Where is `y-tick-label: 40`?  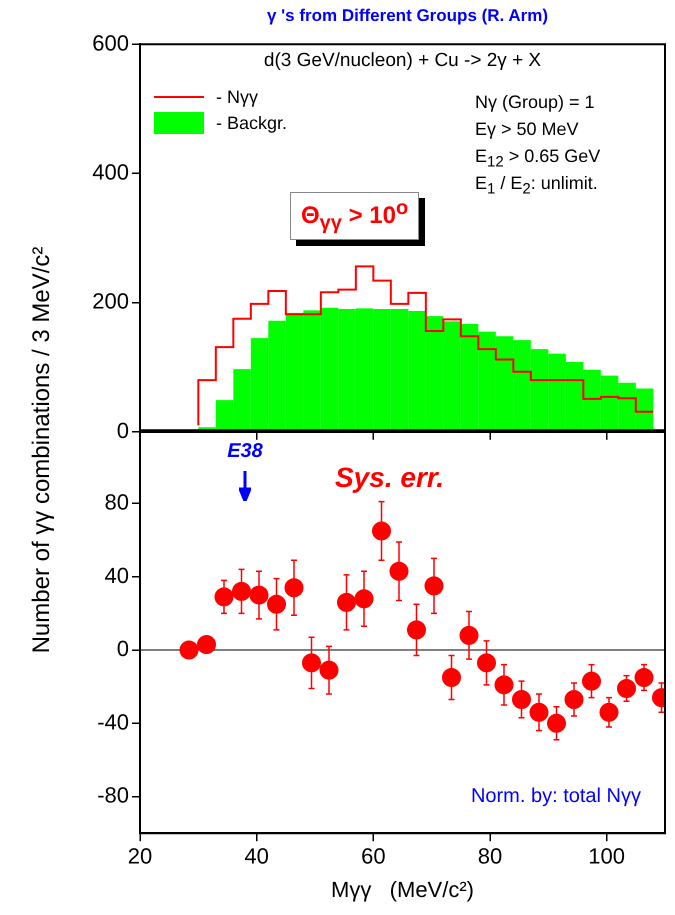 y-tick-label: 40 is located at coordinates (116, 575).